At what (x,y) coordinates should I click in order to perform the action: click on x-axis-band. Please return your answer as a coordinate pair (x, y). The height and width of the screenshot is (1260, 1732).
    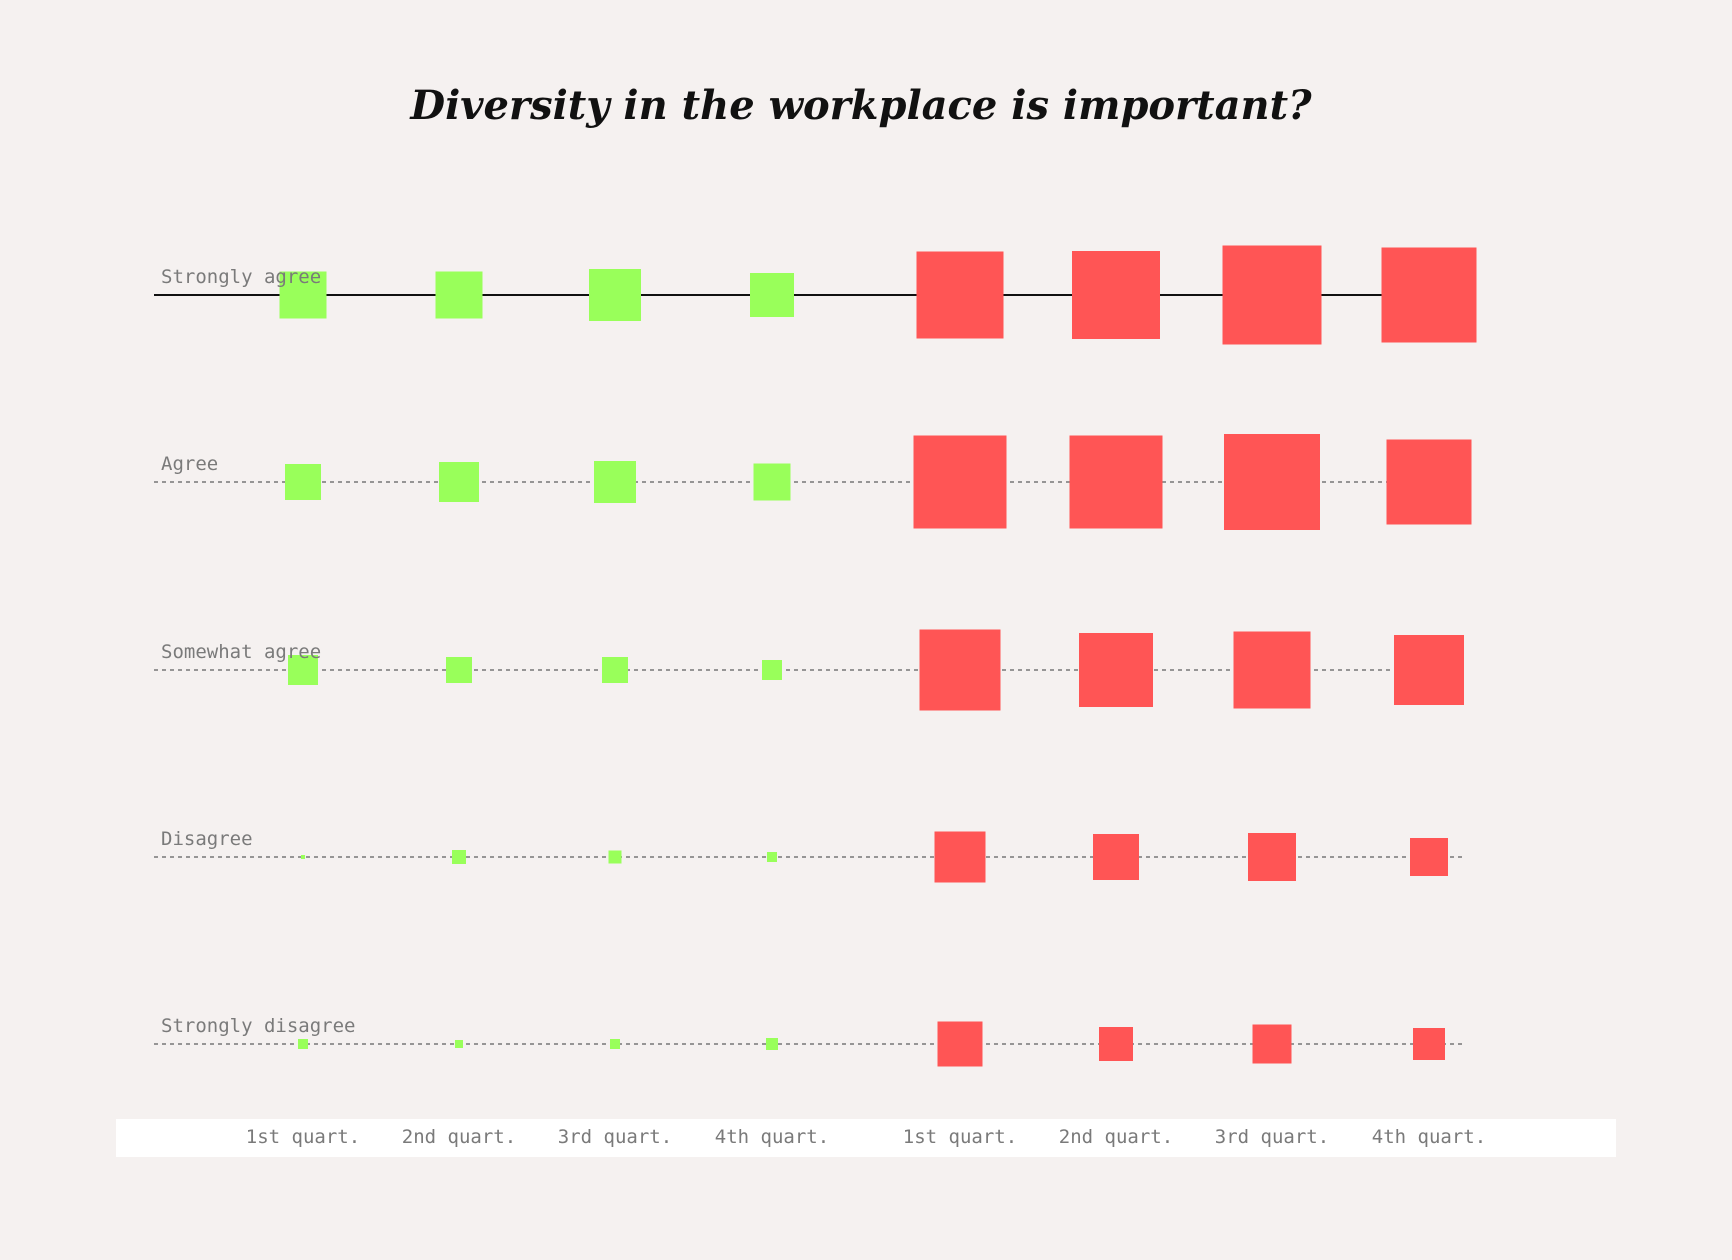
    Looking at the image, I should click on (866, 1138).